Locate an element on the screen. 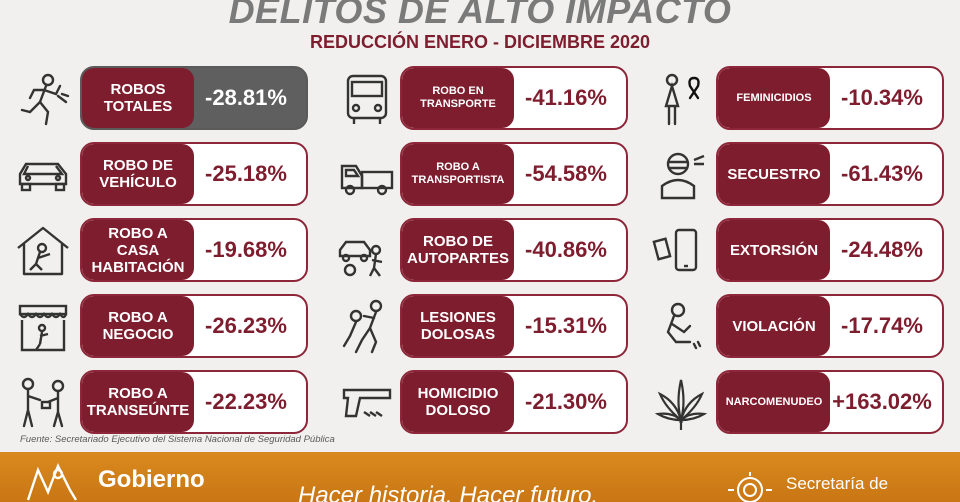 This screenshot has width=960, height=502. gun-icon is located at coordinates (367, 403).